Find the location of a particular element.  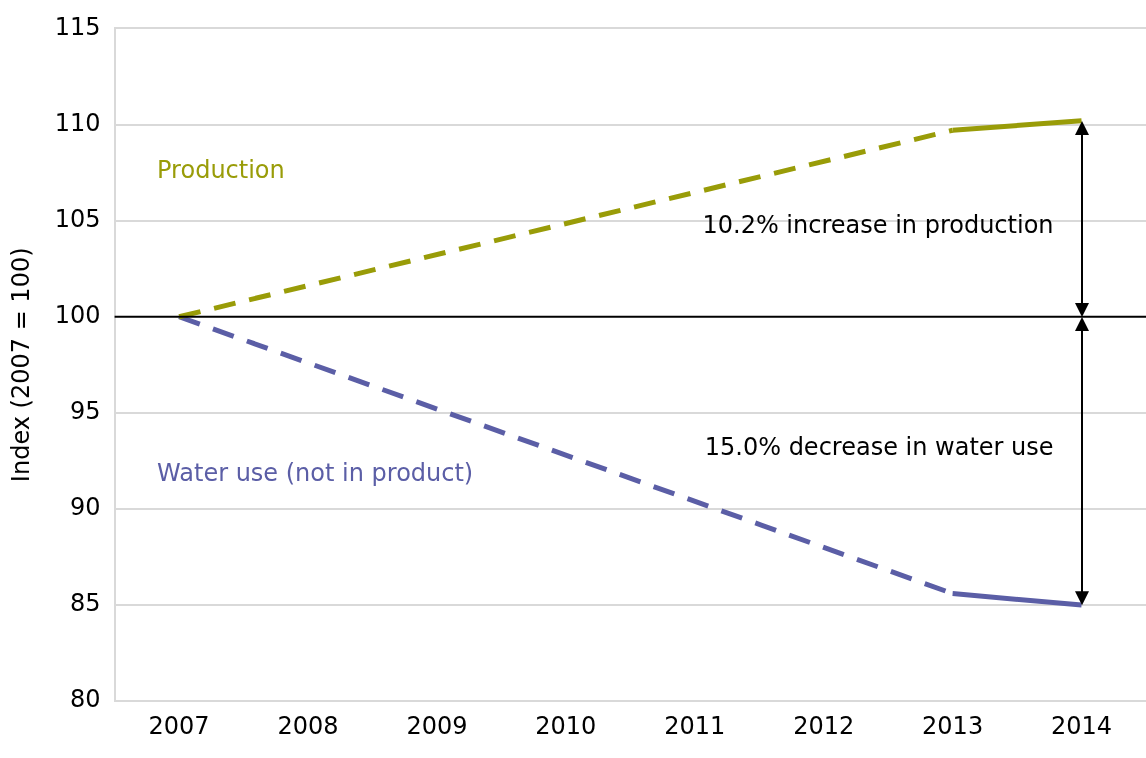

series-label: Water use (not in product) is located at coordinates (315, 472).